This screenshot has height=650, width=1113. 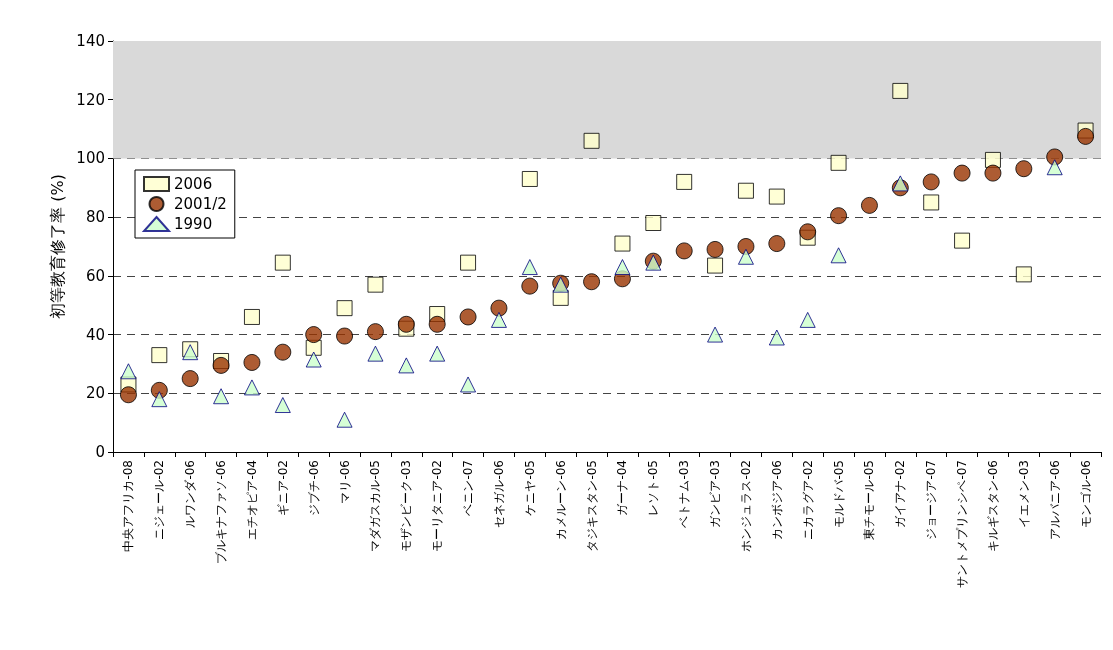 What do you see at coordinates (838, 494) in the screenshot?
I see `x-tick-label: モルドバ-05` at bounding box center [838, 494].